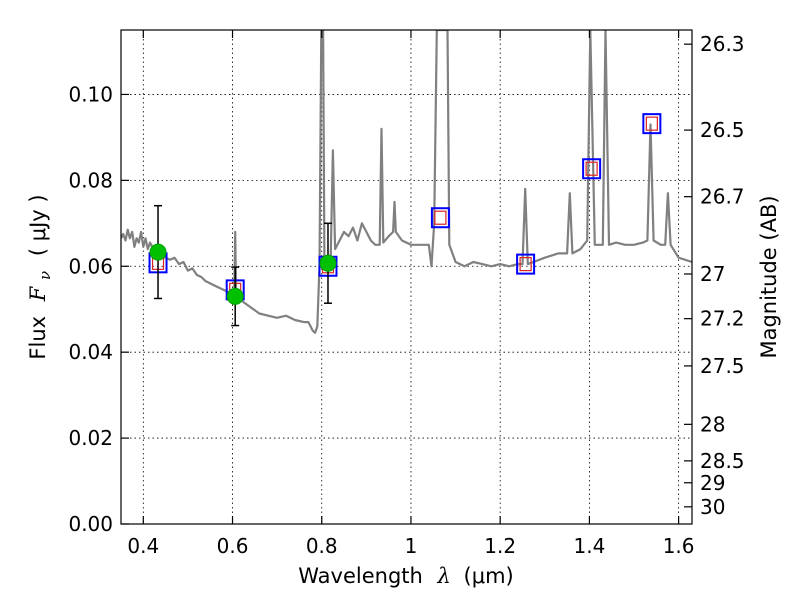  What do you see at coordinates (90, 94) in the screenshot?
I see `y-tick-label: 0.10` at bounding box center [90, 94].